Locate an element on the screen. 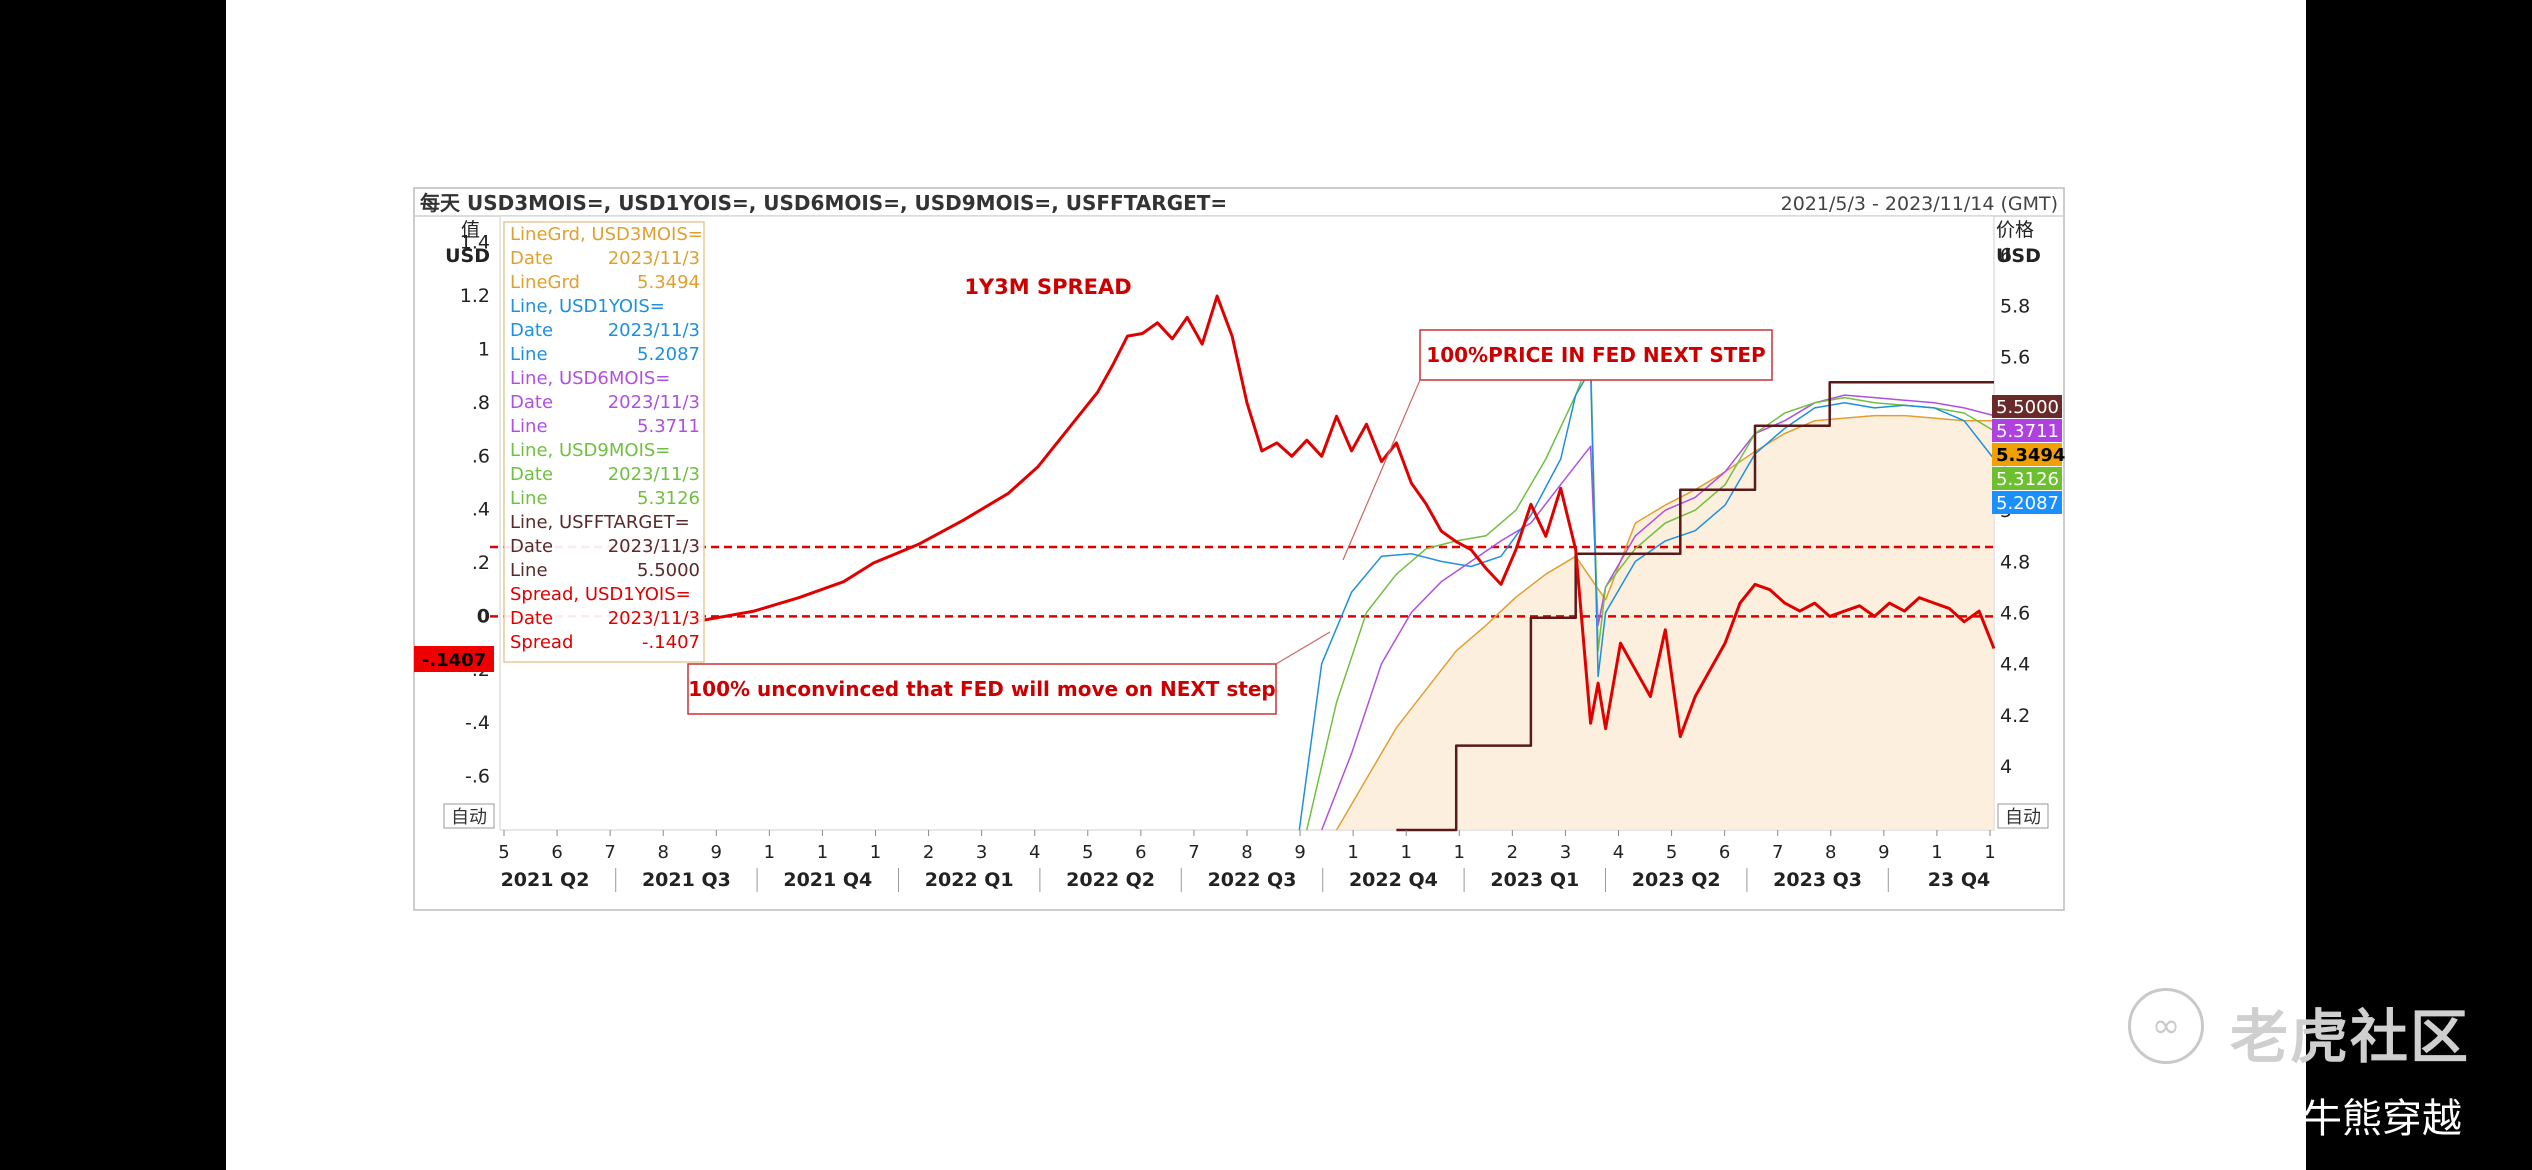 This screenshot has width=2532, height=1170. left-axis-ticks: 1.41.21.8.6.4.20-.2-.4-.6 is located at coordinates (475, 510).